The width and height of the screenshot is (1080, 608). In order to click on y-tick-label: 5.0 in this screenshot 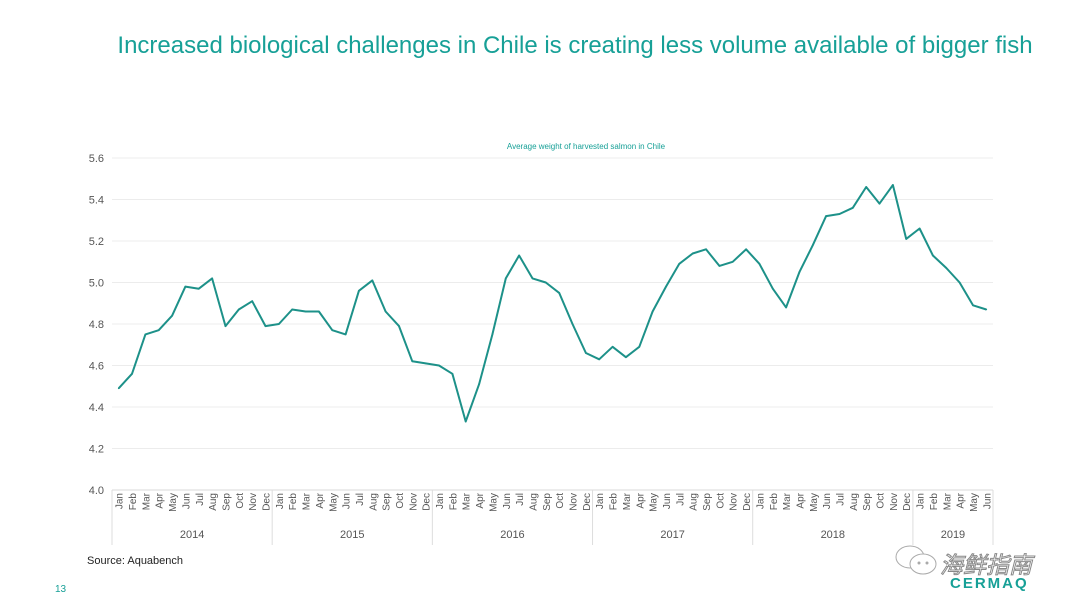, I will do `click(96, 284)`.